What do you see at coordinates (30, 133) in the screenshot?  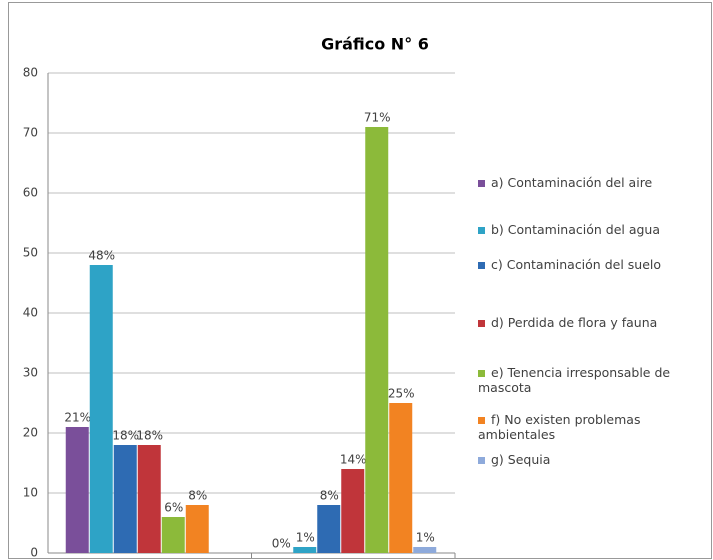 I see `y-tick-label: 70` at bounding box center [30, 133].